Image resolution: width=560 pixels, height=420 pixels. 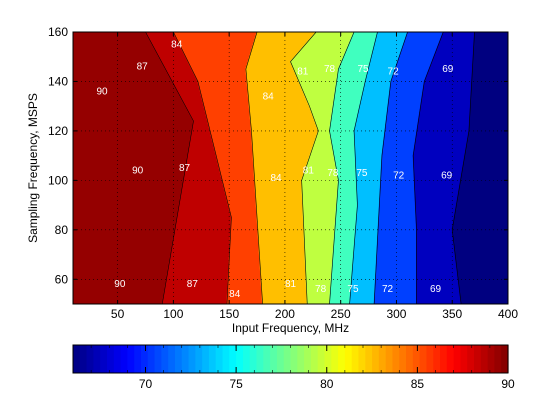 What do you see at coordinates (508, 384) in the screenshot?
I see `colorbar-tick-label: 90` at bounding box center [508, 384].